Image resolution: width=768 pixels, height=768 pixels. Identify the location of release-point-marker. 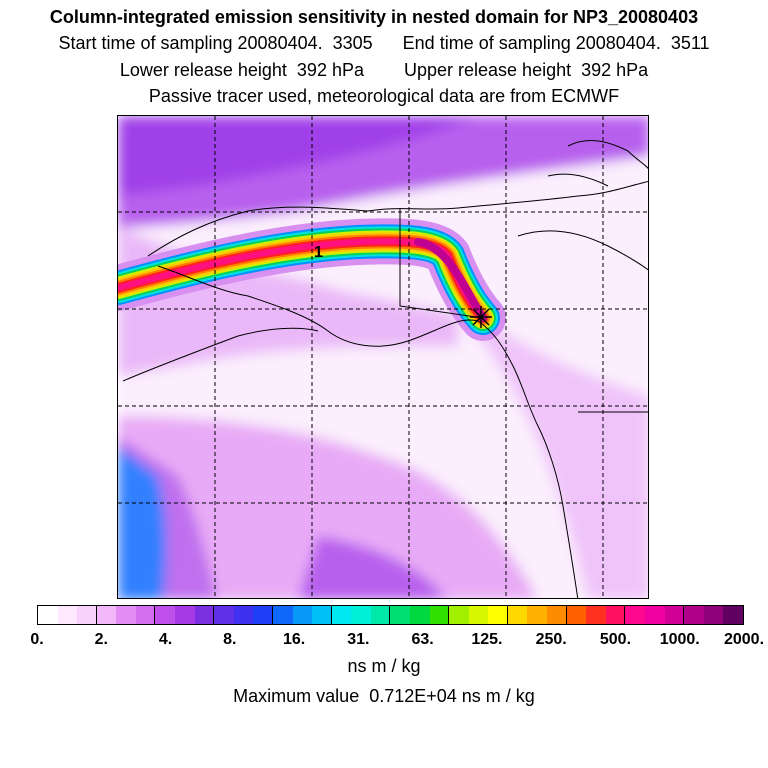
(481, 317).